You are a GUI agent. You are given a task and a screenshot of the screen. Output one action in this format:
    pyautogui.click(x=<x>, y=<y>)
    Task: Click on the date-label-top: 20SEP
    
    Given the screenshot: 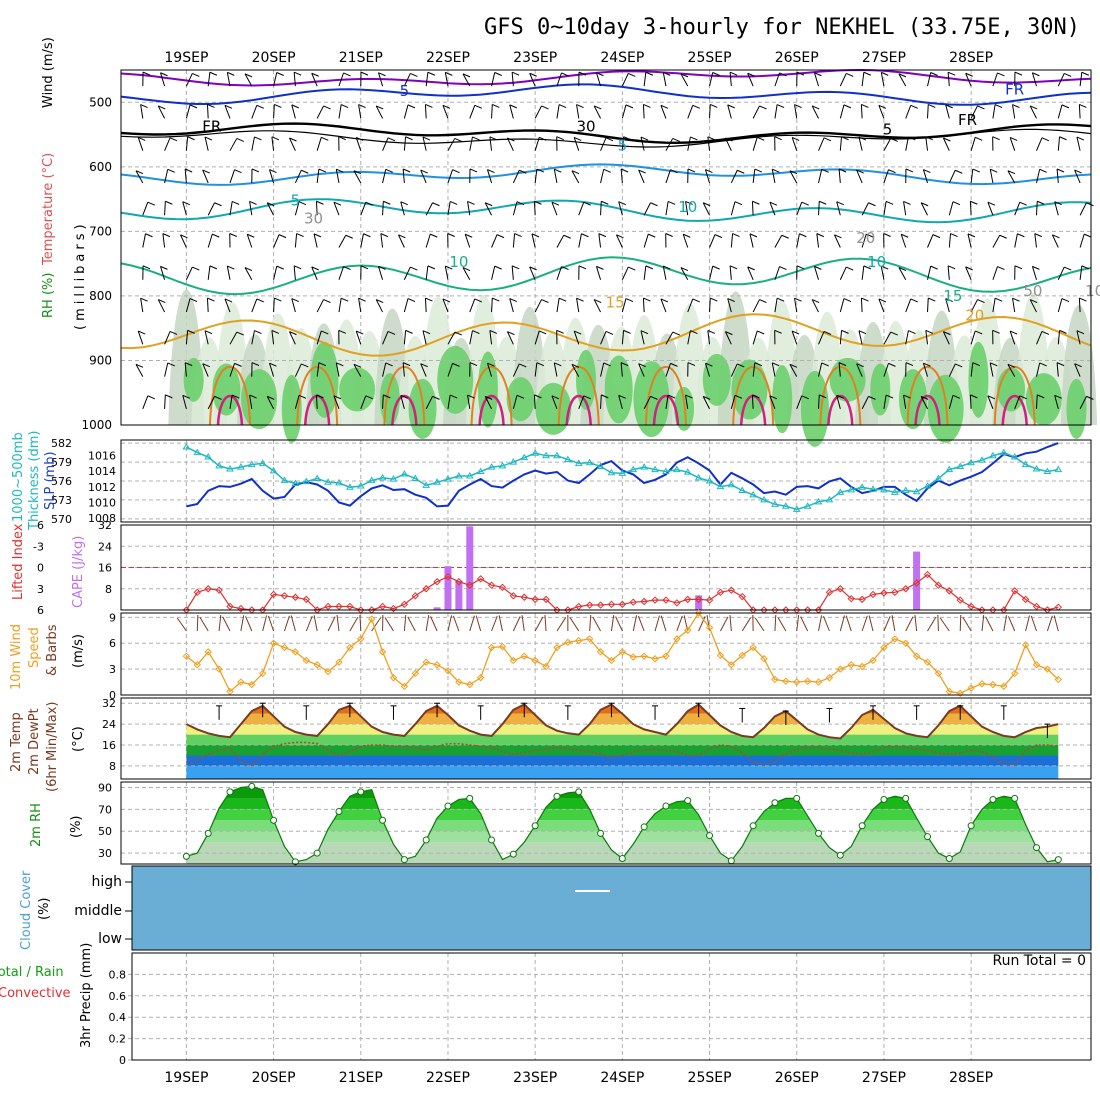 What is the action you would take?
    pyautogui.click(x=274, y=58)
    